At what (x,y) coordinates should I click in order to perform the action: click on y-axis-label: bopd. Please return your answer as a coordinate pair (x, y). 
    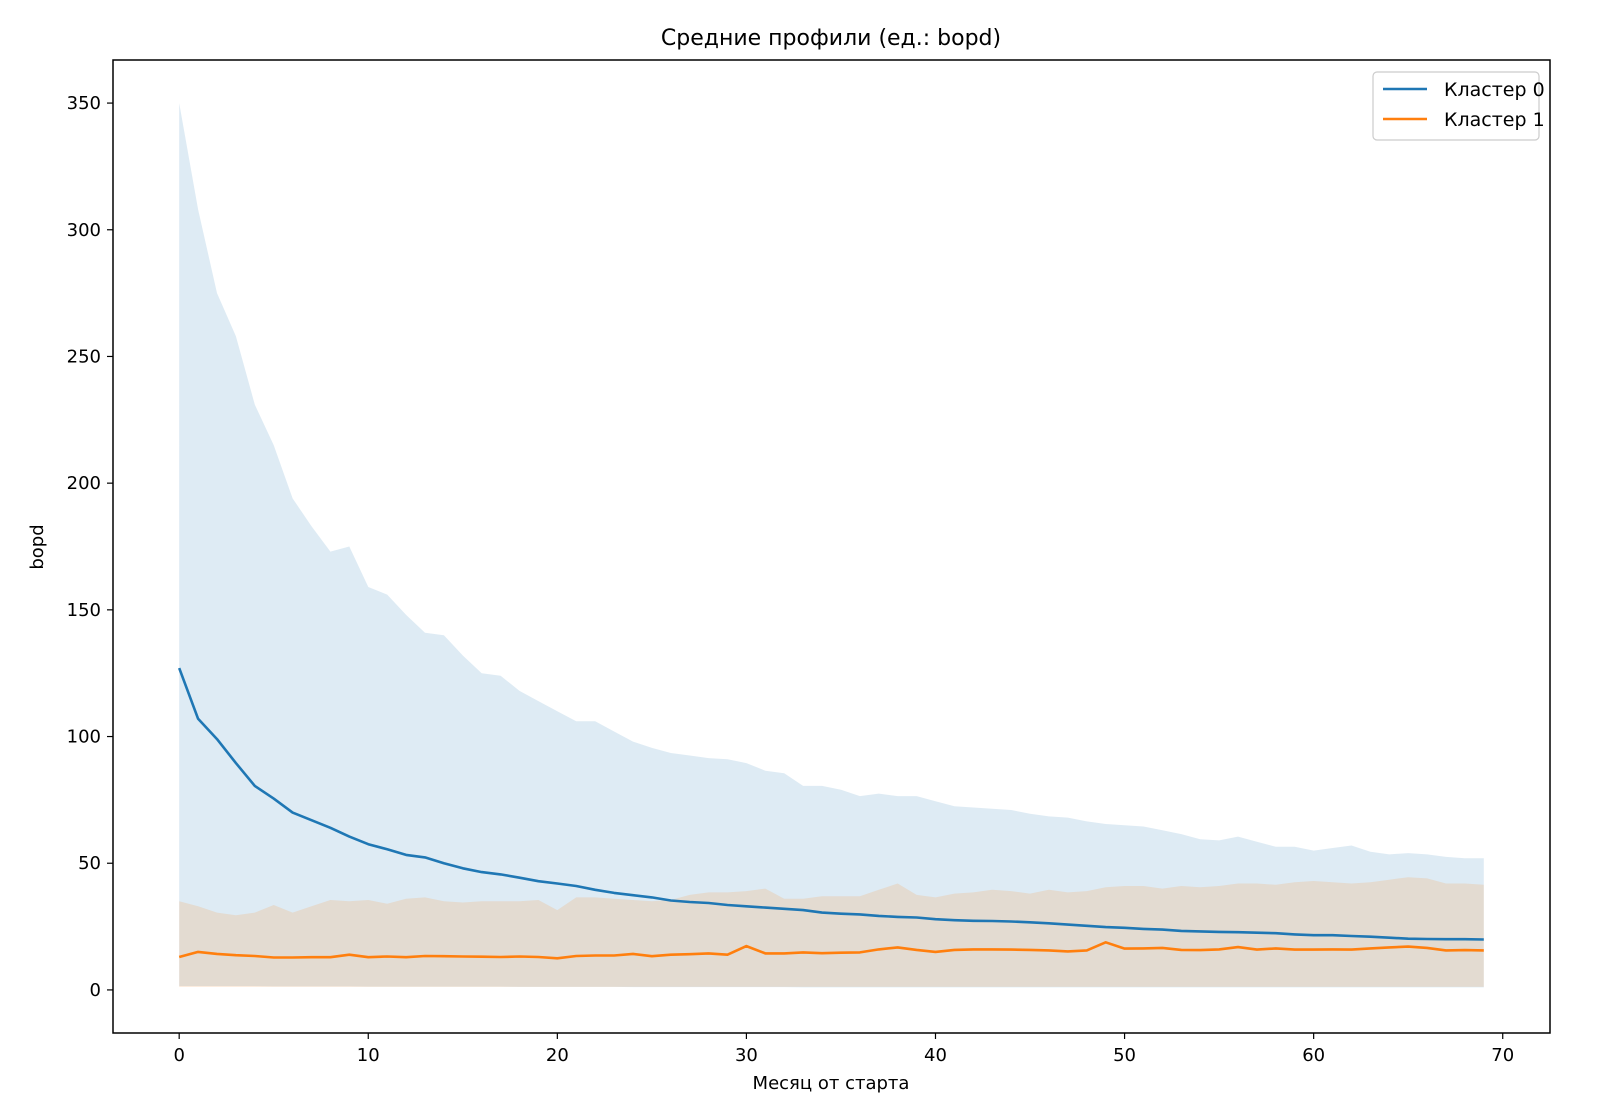
    Looking at the image, I should click on (37, 546).